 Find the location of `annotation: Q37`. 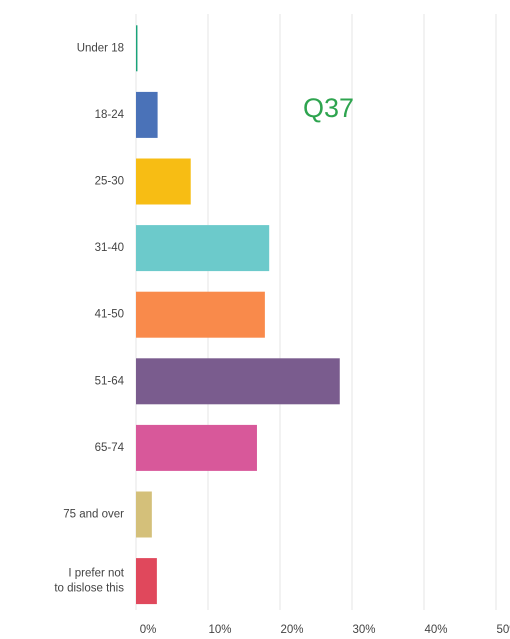

annotation: Q37 is located at coordinates (328, 108).